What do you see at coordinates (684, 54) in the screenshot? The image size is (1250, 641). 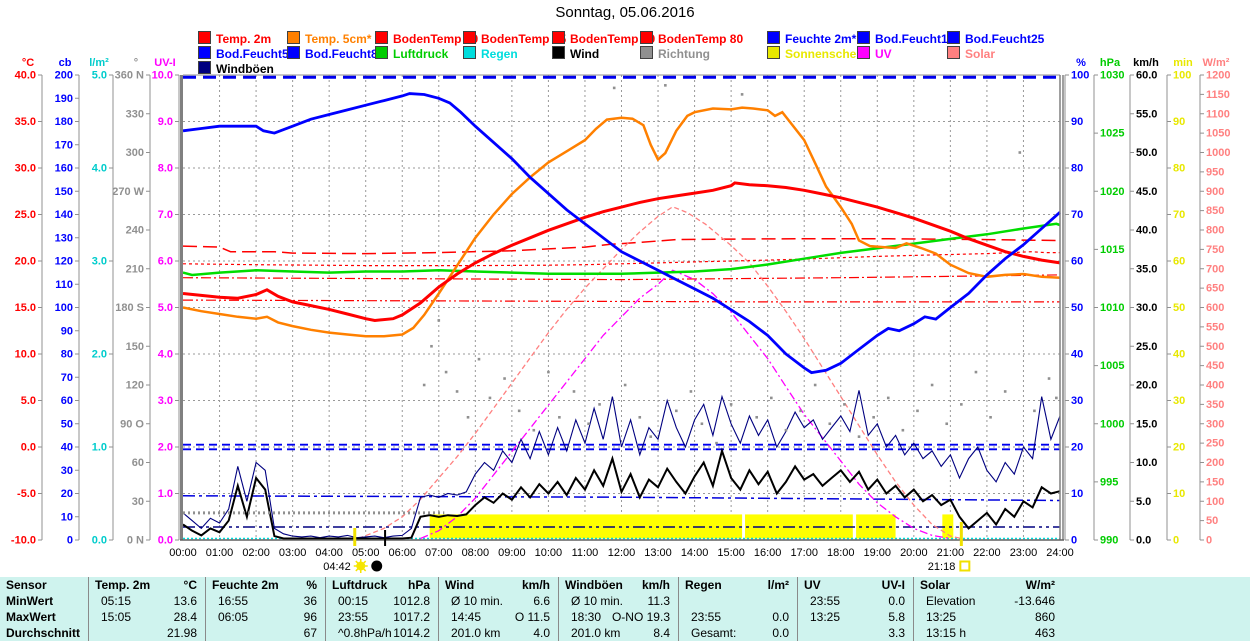 I see `legend-label-richtung: Richtung` at bounding box center [684, 54].